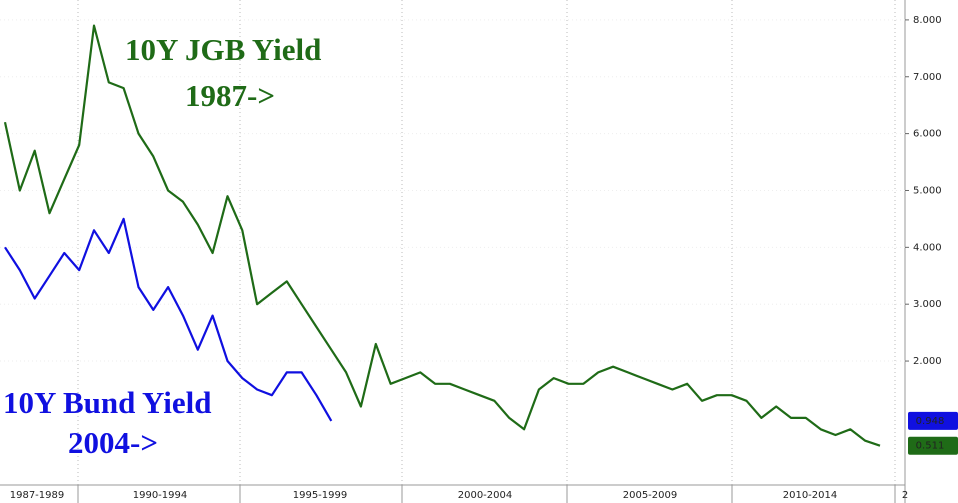 The height and width of the screenshot is (503, 958). What do you see at coordinates (230, 95) in the screenshot?
I see `series-sublabel: 1987->` at bounding box center [230, 95].